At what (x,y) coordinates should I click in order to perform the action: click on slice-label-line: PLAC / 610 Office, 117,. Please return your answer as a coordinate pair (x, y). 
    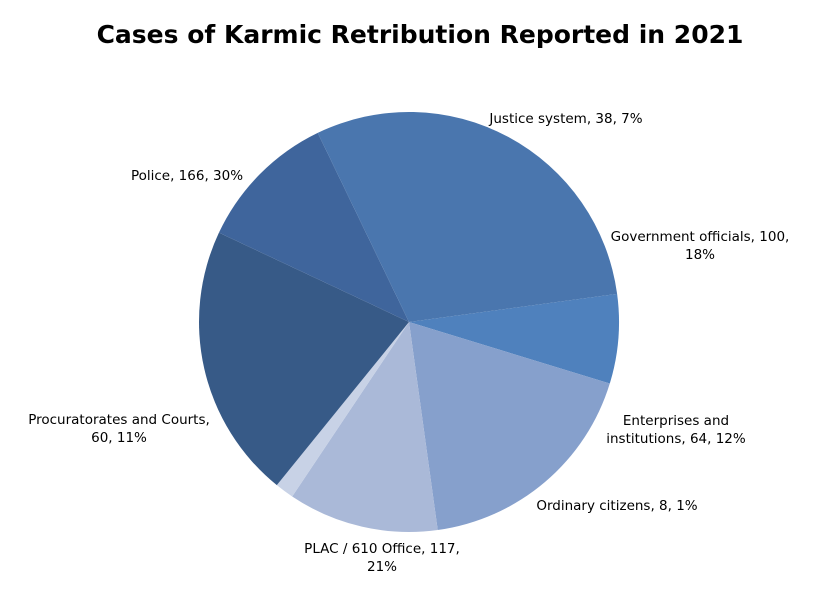
    Looking at the image, I should click on (382, 549).